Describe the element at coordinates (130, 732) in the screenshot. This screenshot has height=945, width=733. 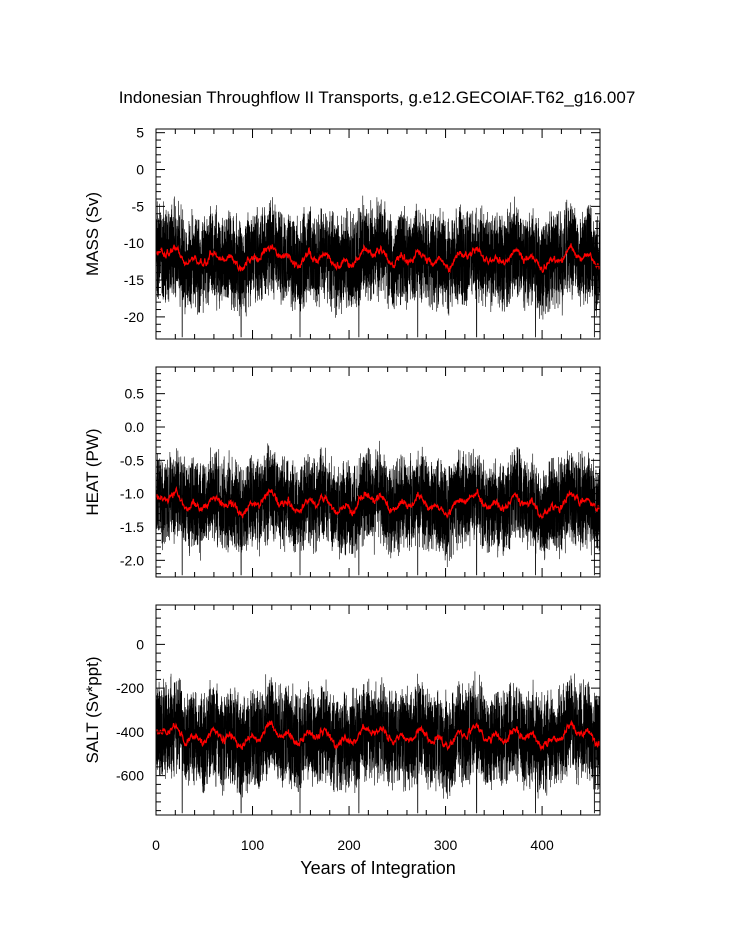
I see `y-tick-label: -400` at that location.